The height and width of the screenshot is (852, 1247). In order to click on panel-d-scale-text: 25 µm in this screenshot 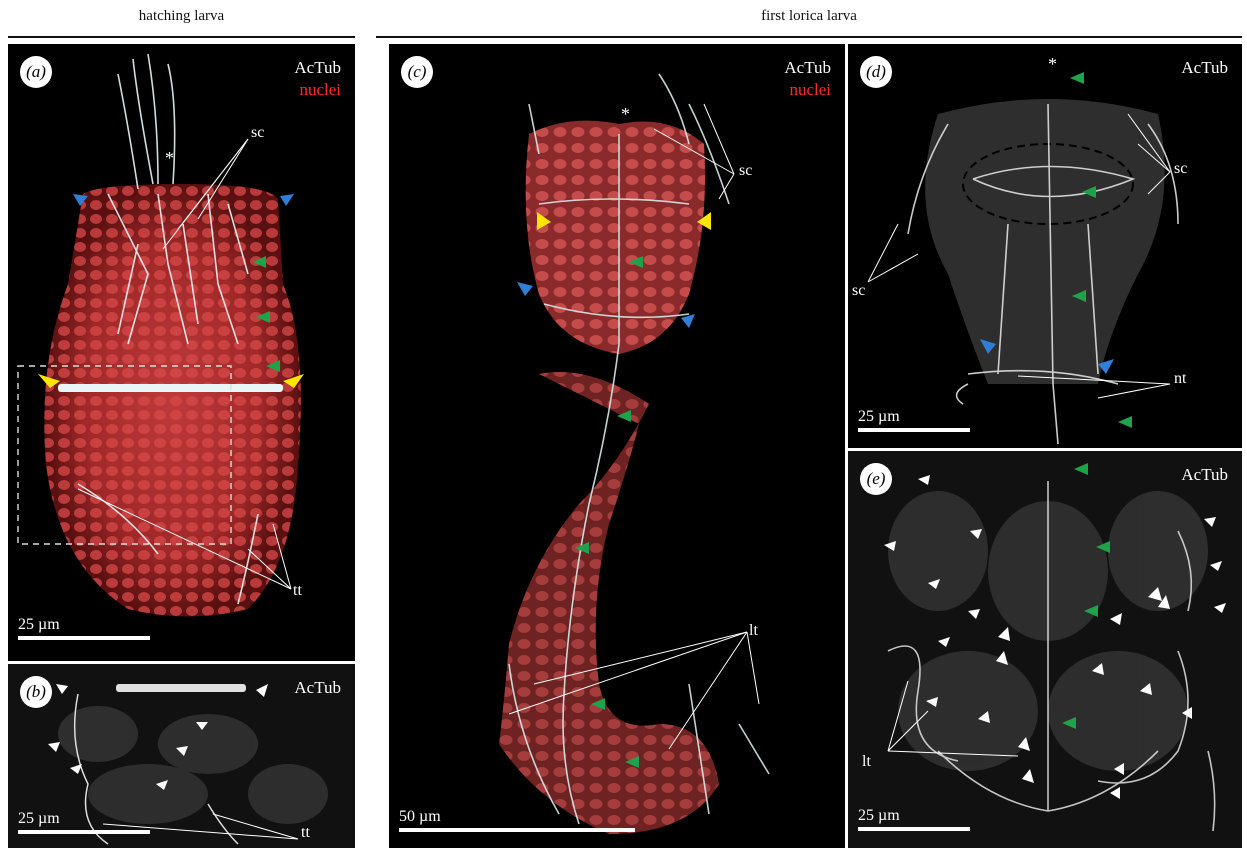, I will do `click(879, 416)`.